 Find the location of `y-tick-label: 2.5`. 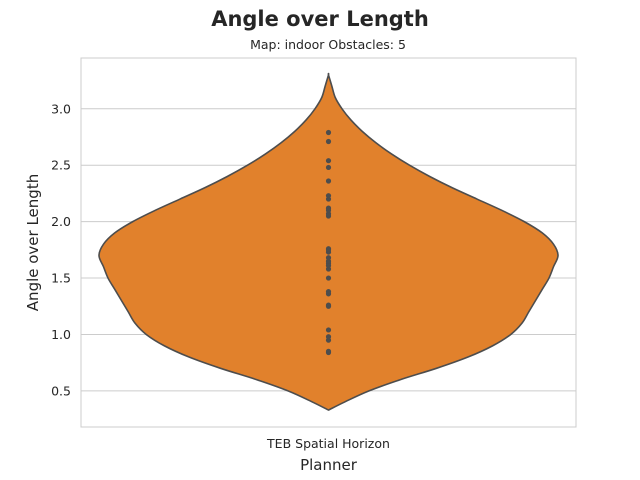

y-tick-label: 2.5 is located at coordinates (61, 165).